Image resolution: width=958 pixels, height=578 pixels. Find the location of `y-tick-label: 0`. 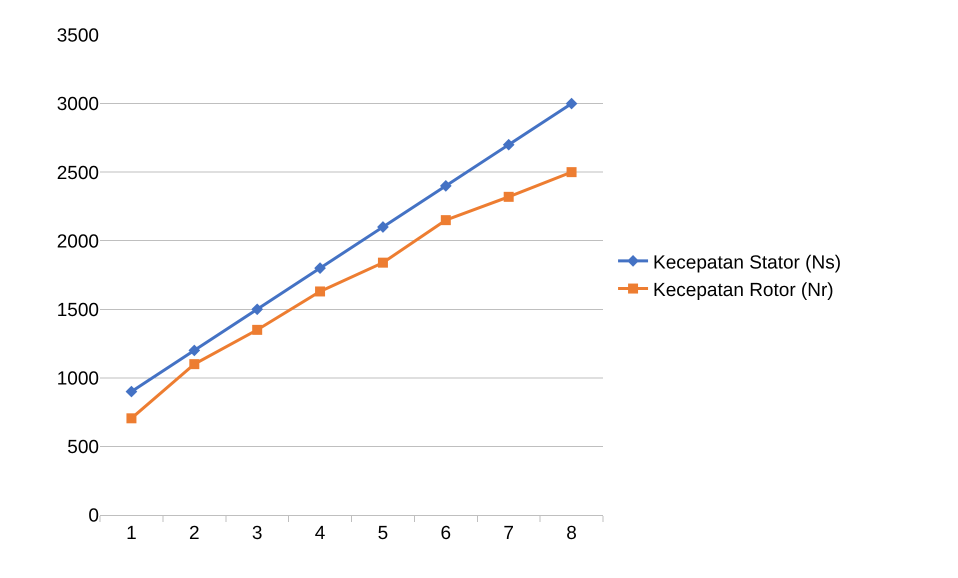

y-tick-label: 0 is located at coordinates (93, 516).